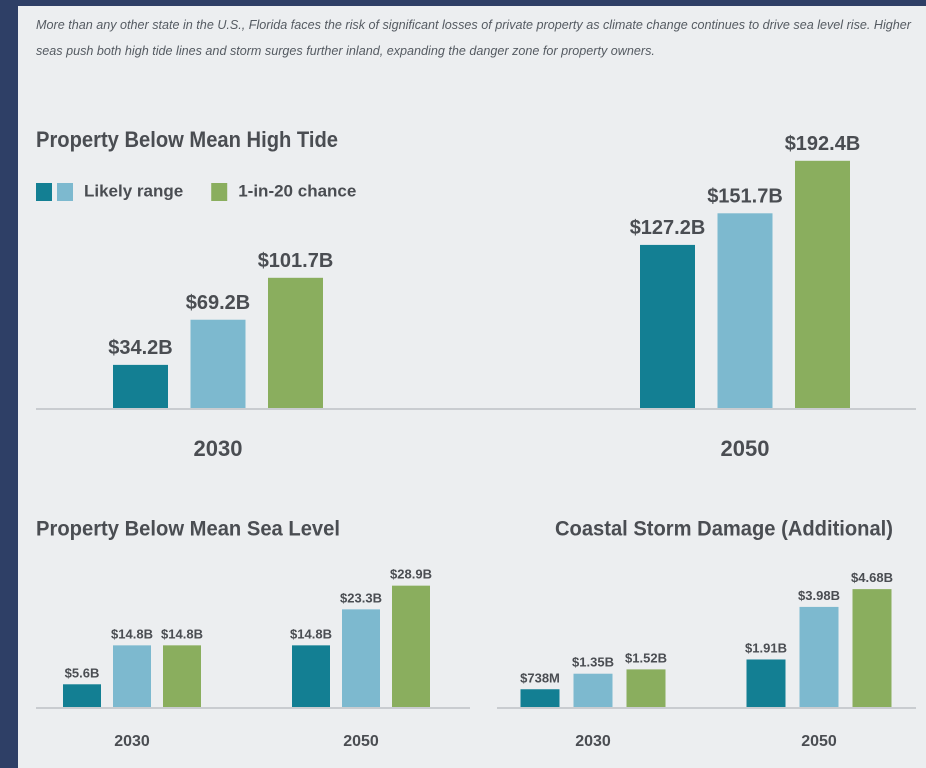 The image size is (926, 768). Describe the element at coordinates (218, 303) in the screenshot. I see `value-label: $69.2B` at that location.